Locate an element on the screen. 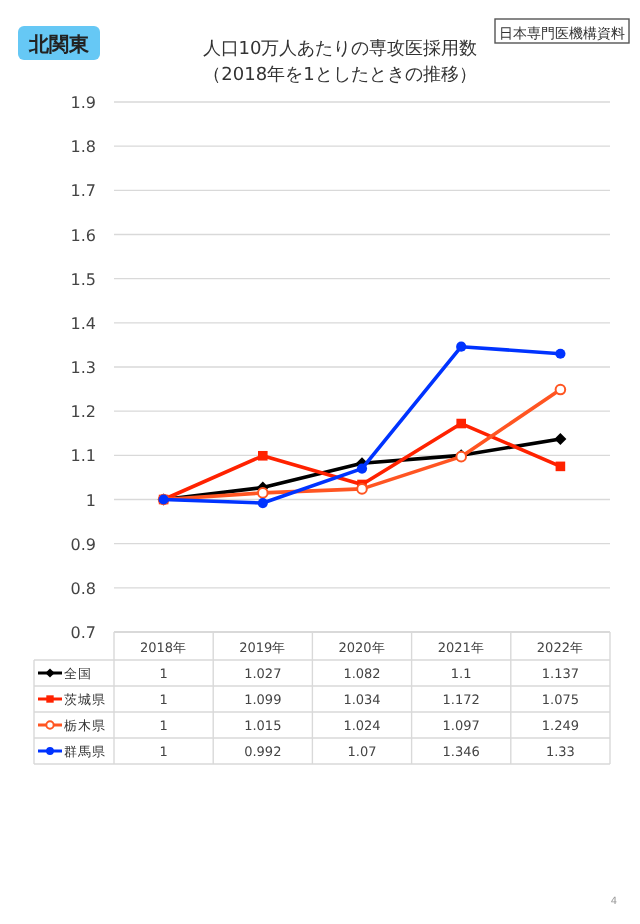  y-tick-label: 1 is located at coordinates (90, 500).